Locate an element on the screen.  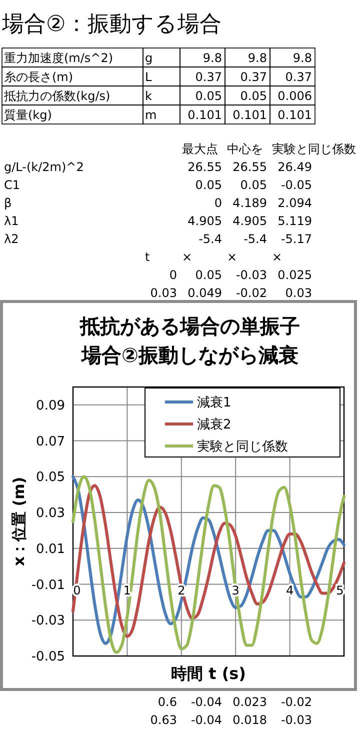
x-tick-label: 3 is located at coordinates (236, 590).